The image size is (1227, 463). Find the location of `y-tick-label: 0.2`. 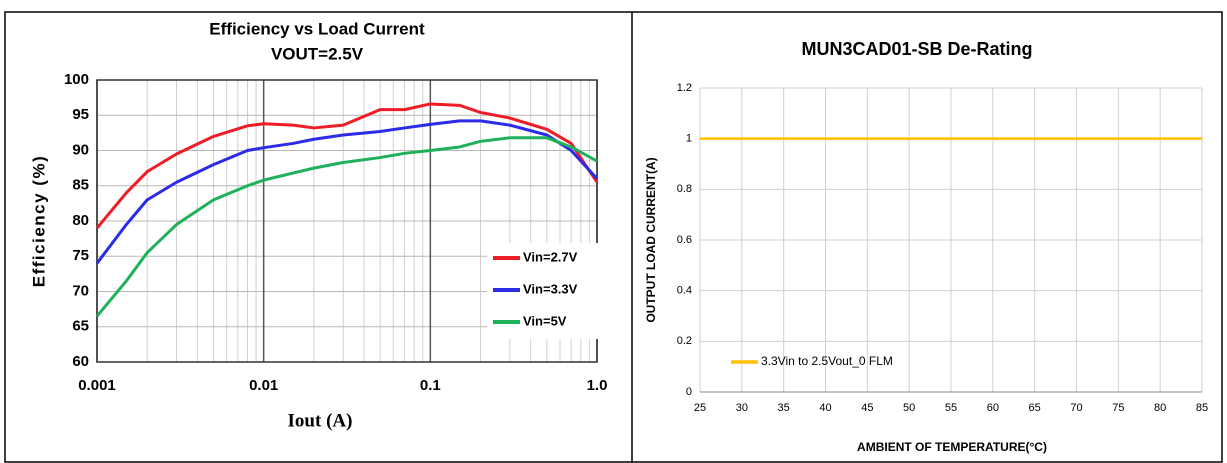

y-tick-label: 0.2 is located at coordinates (684, 341).